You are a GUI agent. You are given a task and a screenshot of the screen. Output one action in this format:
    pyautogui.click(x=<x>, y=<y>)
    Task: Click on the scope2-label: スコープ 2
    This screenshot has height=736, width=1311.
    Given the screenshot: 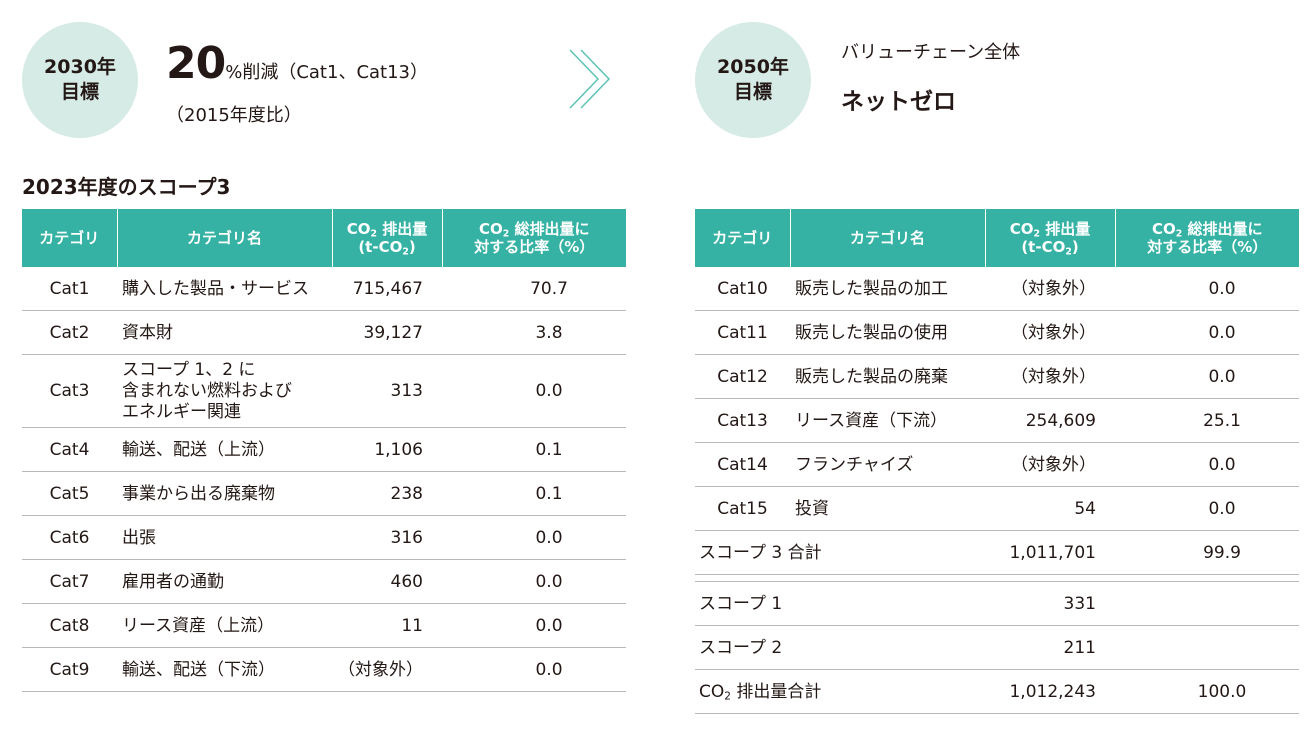 What is the action you would take?
    pyautogui.click(x=840, y=647)
    